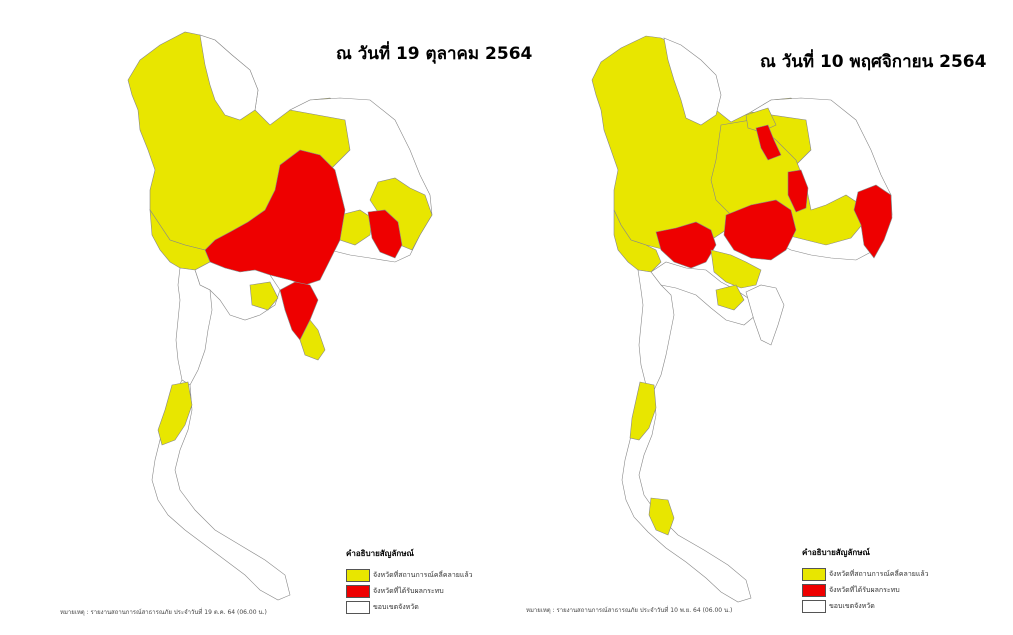  What do you see at coordinates (873, 62) in the screenshot?
I see `map-title: ณ วันที่ 10 พฤศจิกายน 2564` at bounding box center [873, 62].